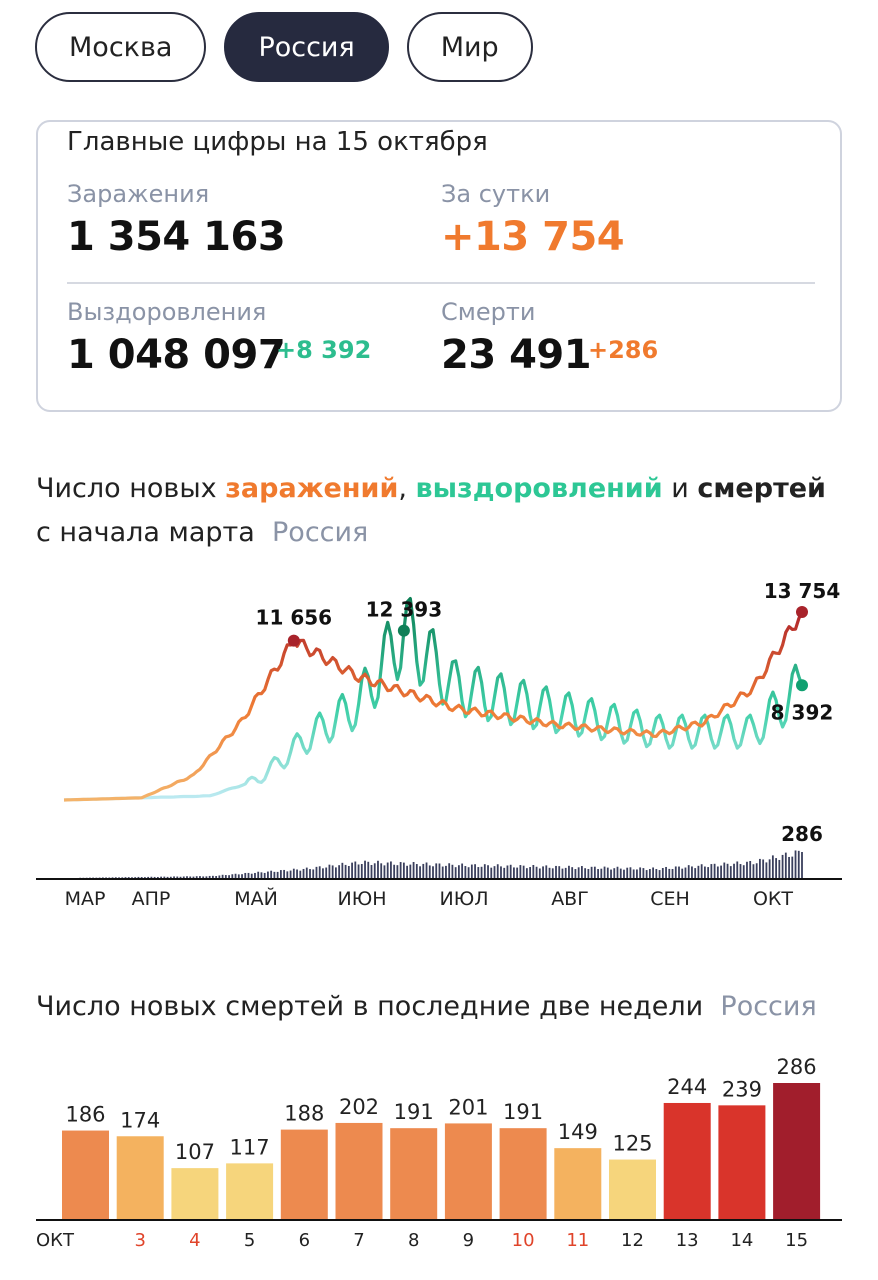  What do you see at coordinates (320, 532) in the screenshot?
I see `chart1-region: Россия` at bounding box center [320, 532].